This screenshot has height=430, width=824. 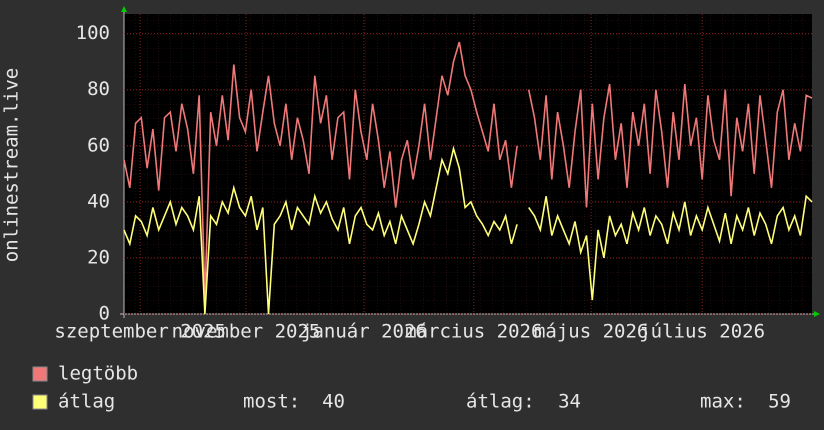 What do you see at coordinates (98, 145) in the screenshot?
I see `y-tick-label: 60` at bounding box center [98, 145].